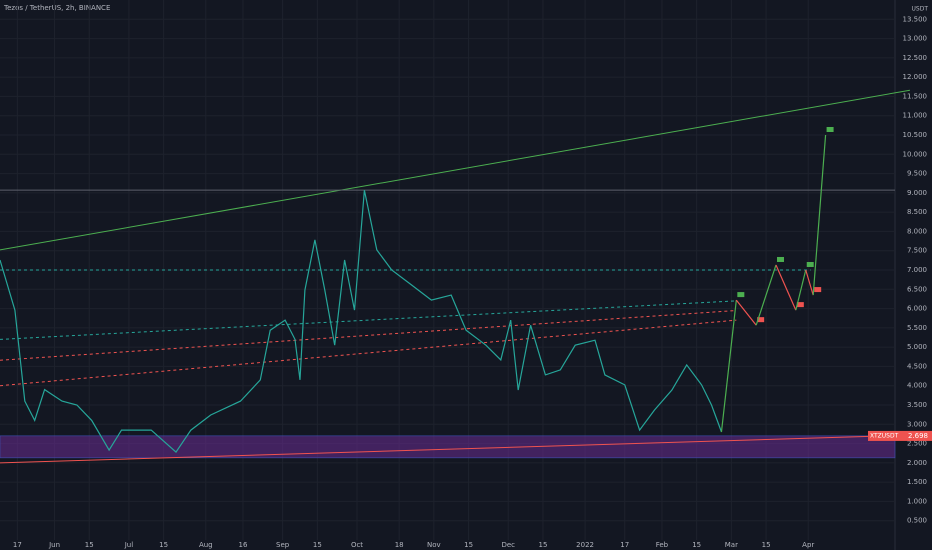 This screenshot has height=550, width=932. What do you see at coordinates (917, 521) in the screenshot?
I see `y-tick-label: 0.500` at bounding box center [917, 521].